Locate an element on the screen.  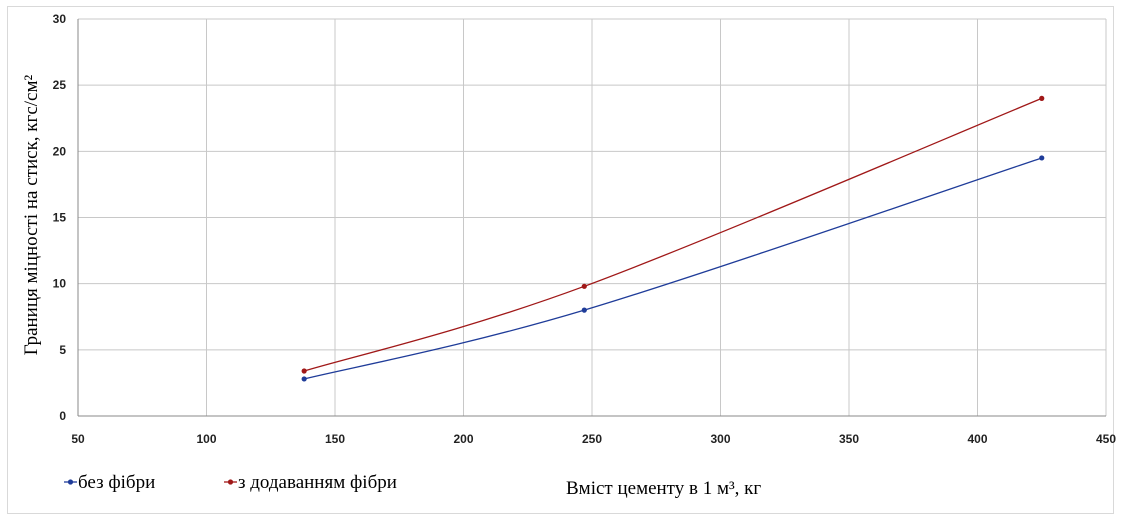
x-tick-label: 150 is located at coordinates (335, 439).